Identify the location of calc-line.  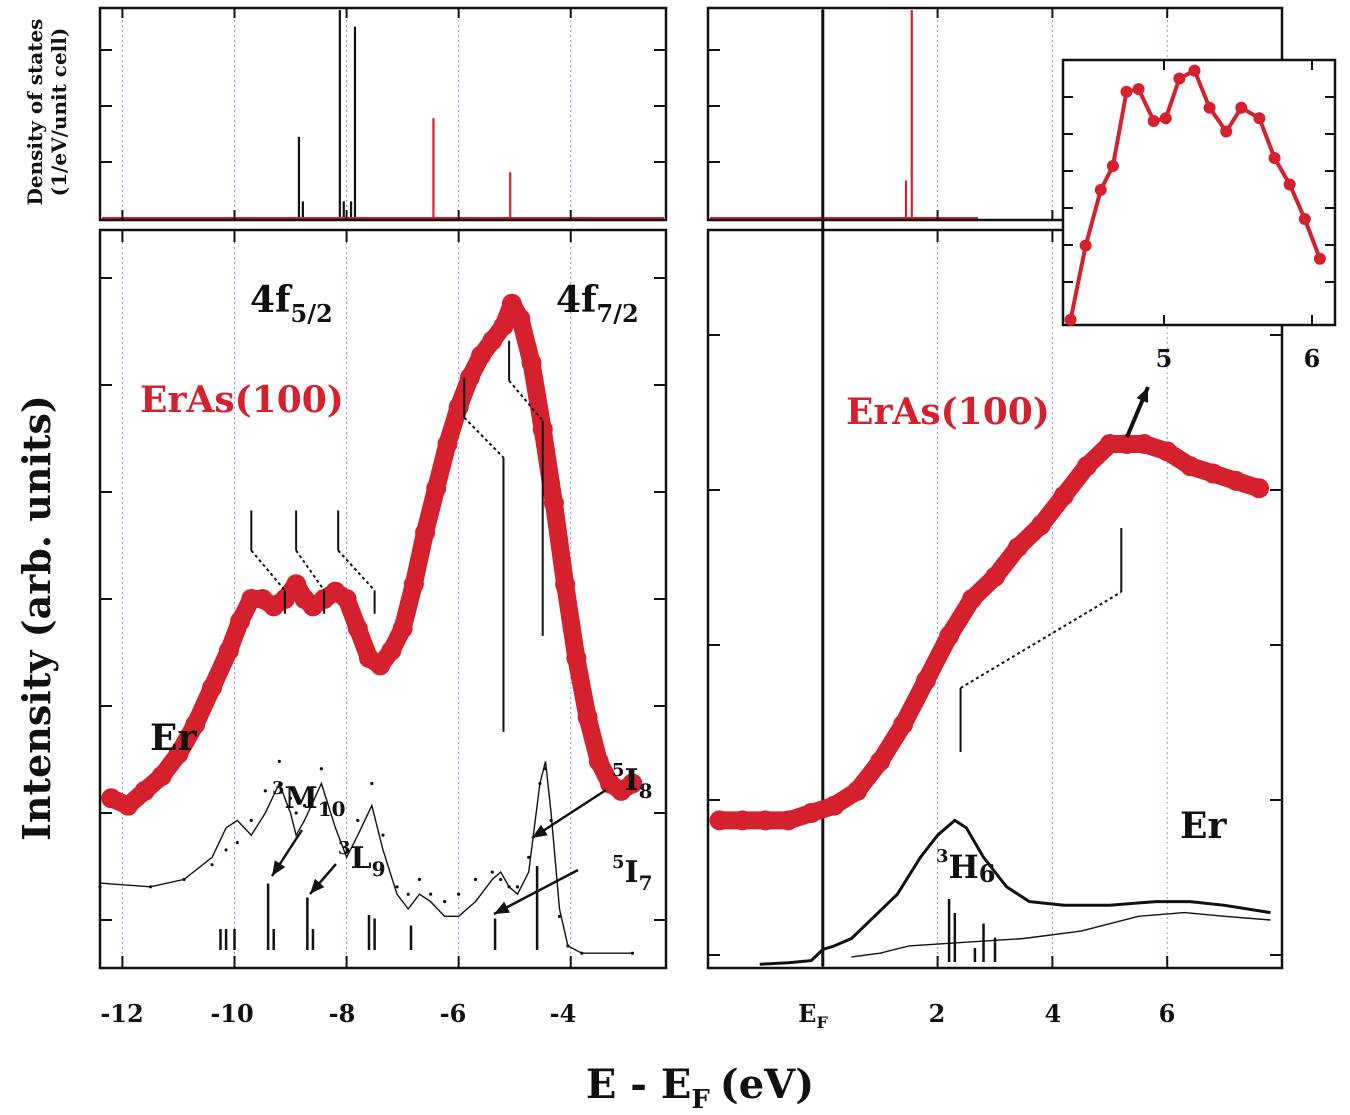
(1061, 934).